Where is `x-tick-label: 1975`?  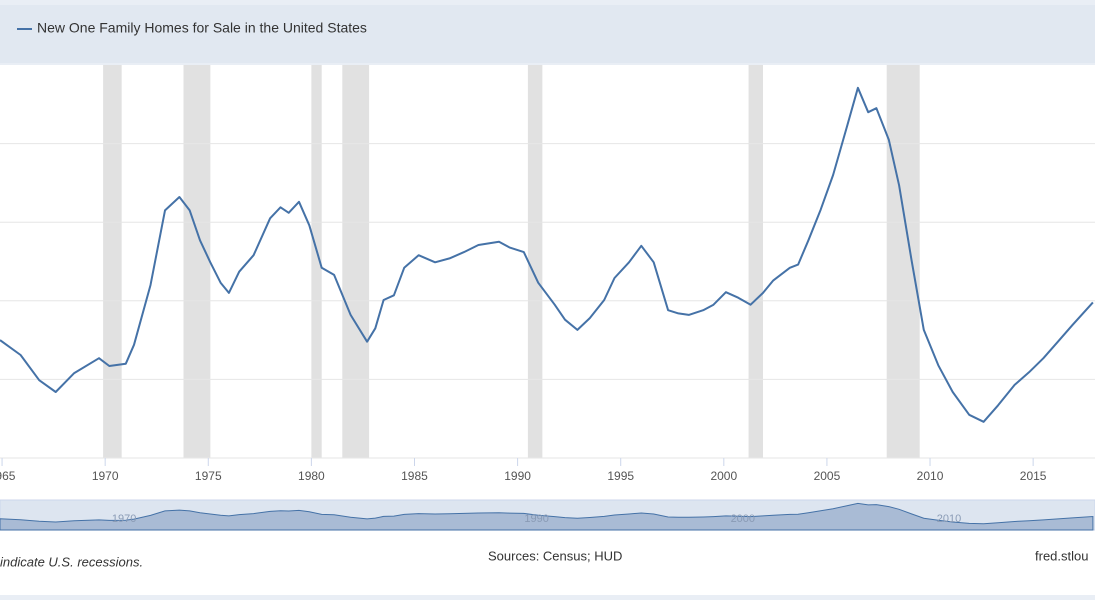
x-tick-label: 1975 is located at coordinates (208, 476).